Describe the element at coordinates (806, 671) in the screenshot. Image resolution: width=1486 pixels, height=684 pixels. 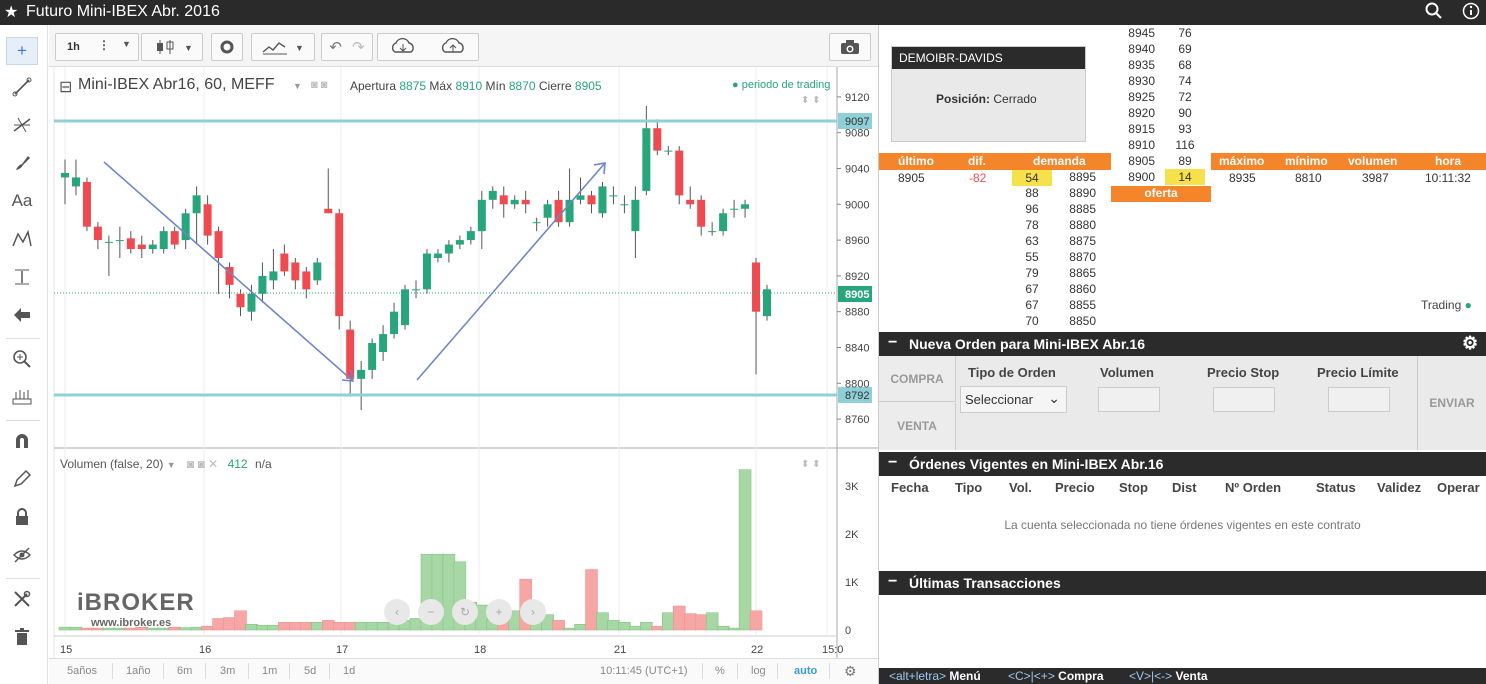
I see `auto-toggle: auto` at that location.